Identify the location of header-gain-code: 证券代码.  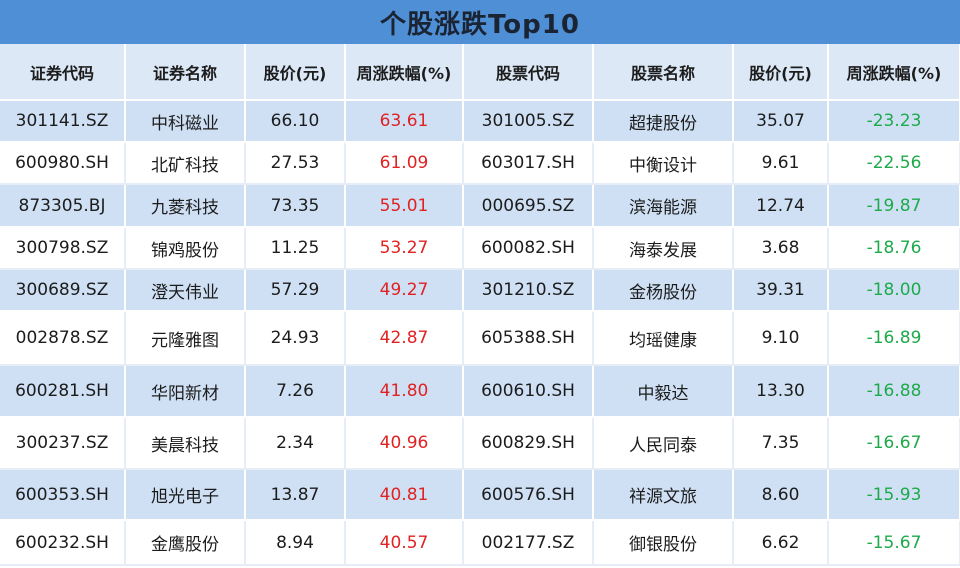
(63, 72).